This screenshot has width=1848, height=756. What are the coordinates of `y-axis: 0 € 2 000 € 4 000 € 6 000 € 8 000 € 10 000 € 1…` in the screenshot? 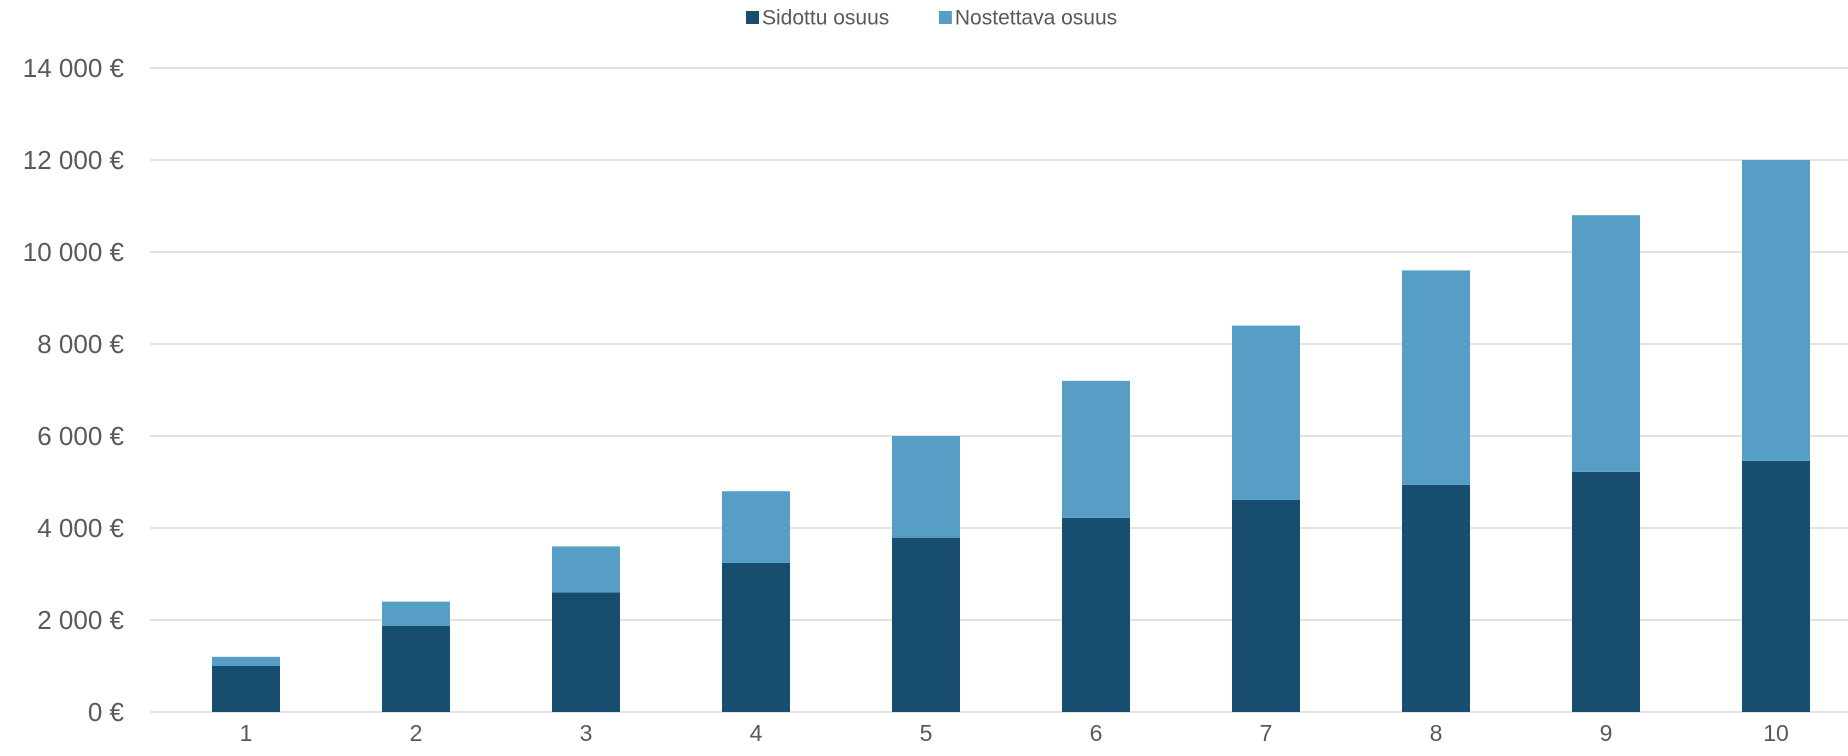 It's located at (74, 390).